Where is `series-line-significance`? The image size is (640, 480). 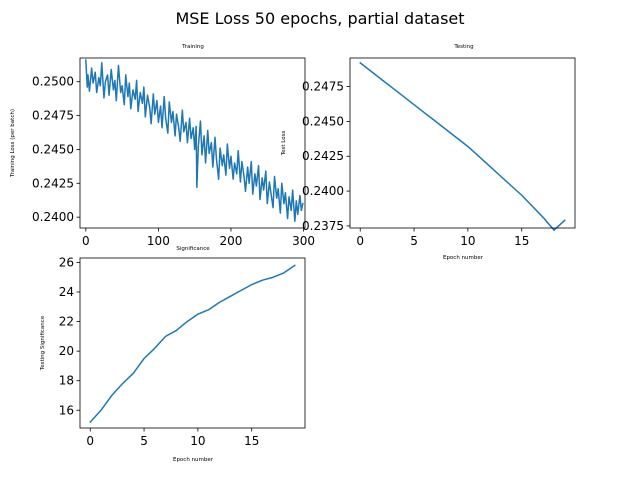
series-line-significance is located at coordinates (192, 344).